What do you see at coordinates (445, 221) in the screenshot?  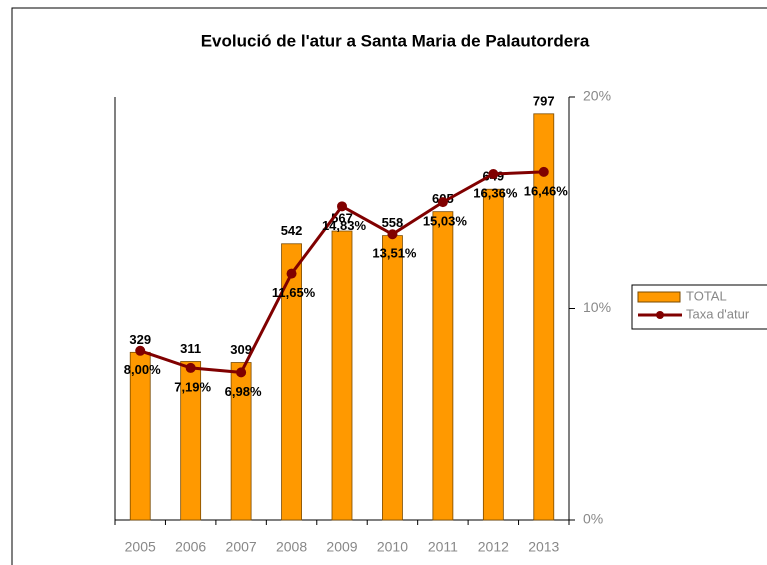 I see `line-value-label: 15,03%` at bounding box center [445, 221].